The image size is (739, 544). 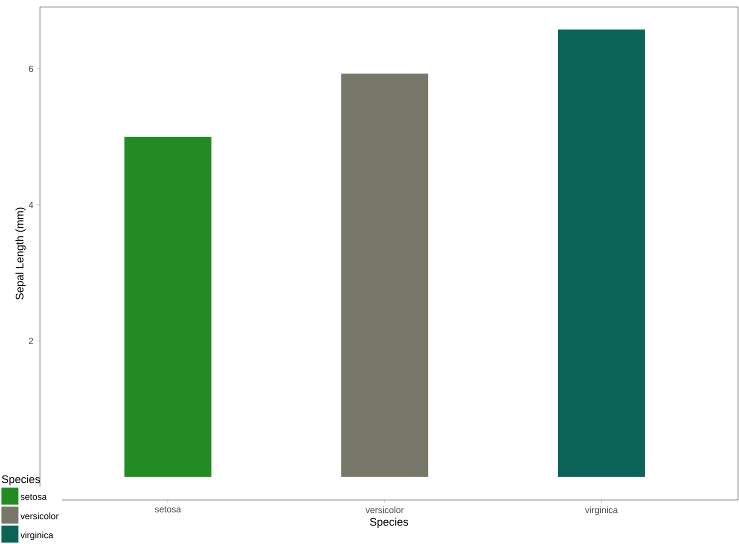 I want to click on legend-label: virginica, so click(x=37, y=536).